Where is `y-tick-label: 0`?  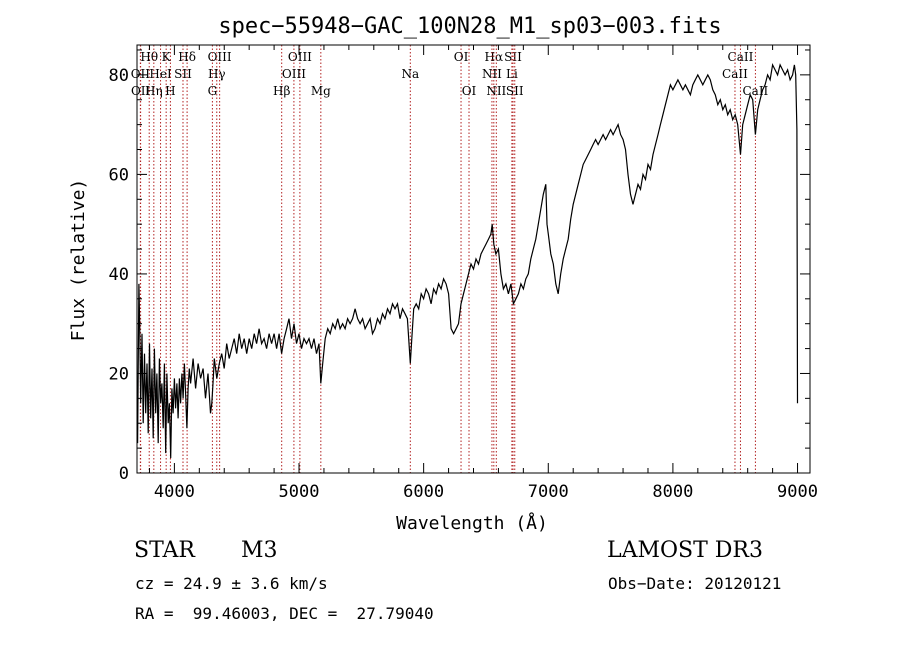 y-tick-label: 0 is located at coordinates (124, 474).